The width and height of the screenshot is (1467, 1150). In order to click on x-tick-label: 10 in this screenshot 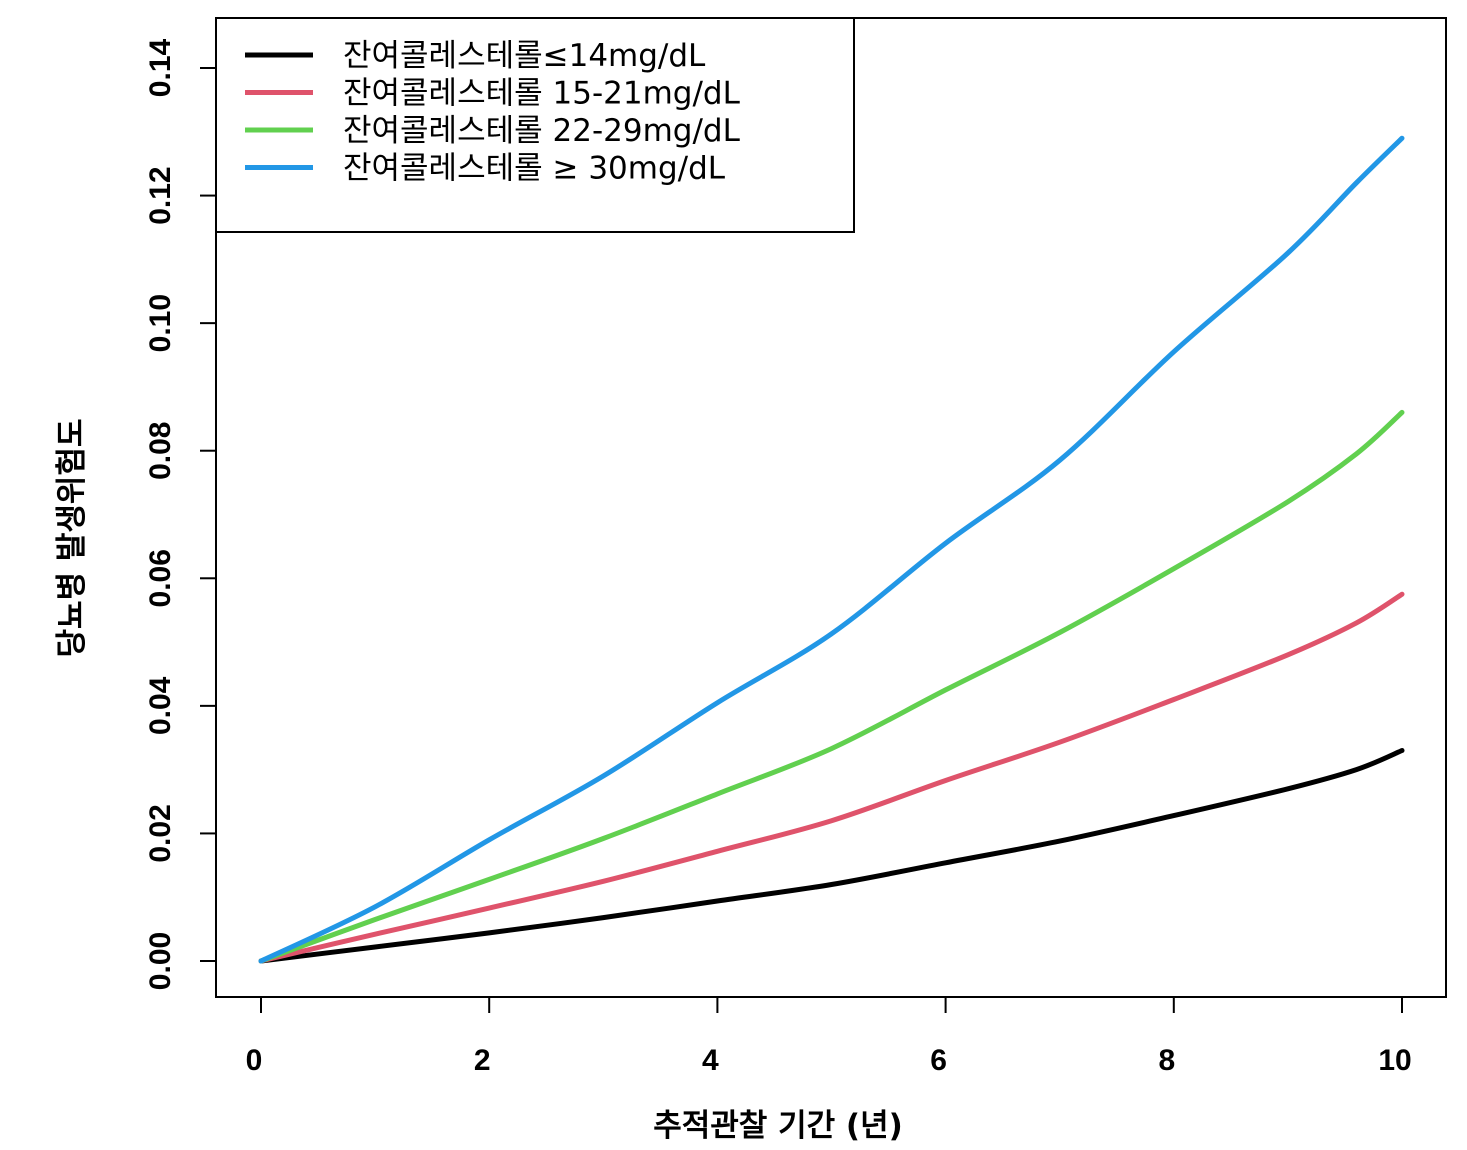, I will do `click(1394, 1060)`.